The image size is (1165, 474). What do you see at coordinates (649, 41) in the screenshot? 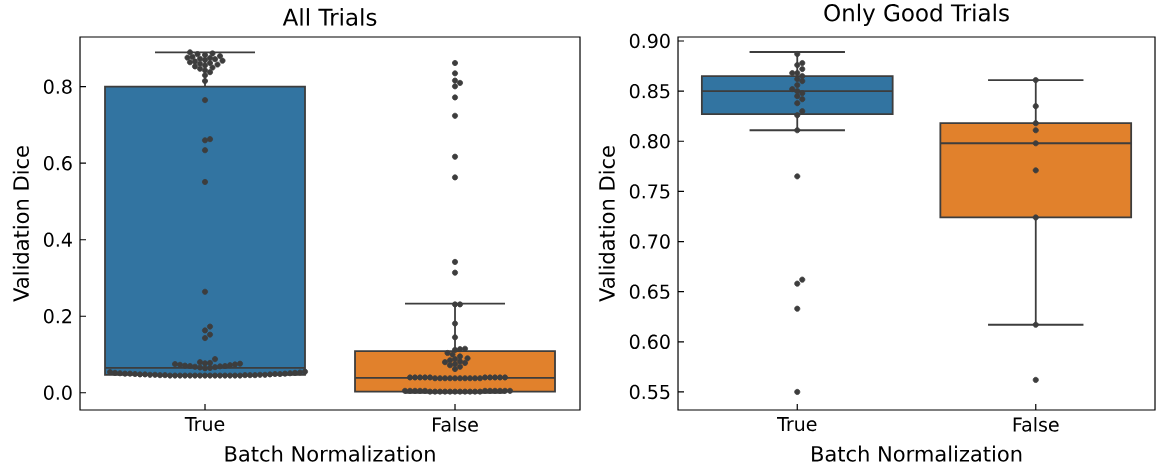
I see `y-tick-label: 0.90` at bounding box center [649, 41].